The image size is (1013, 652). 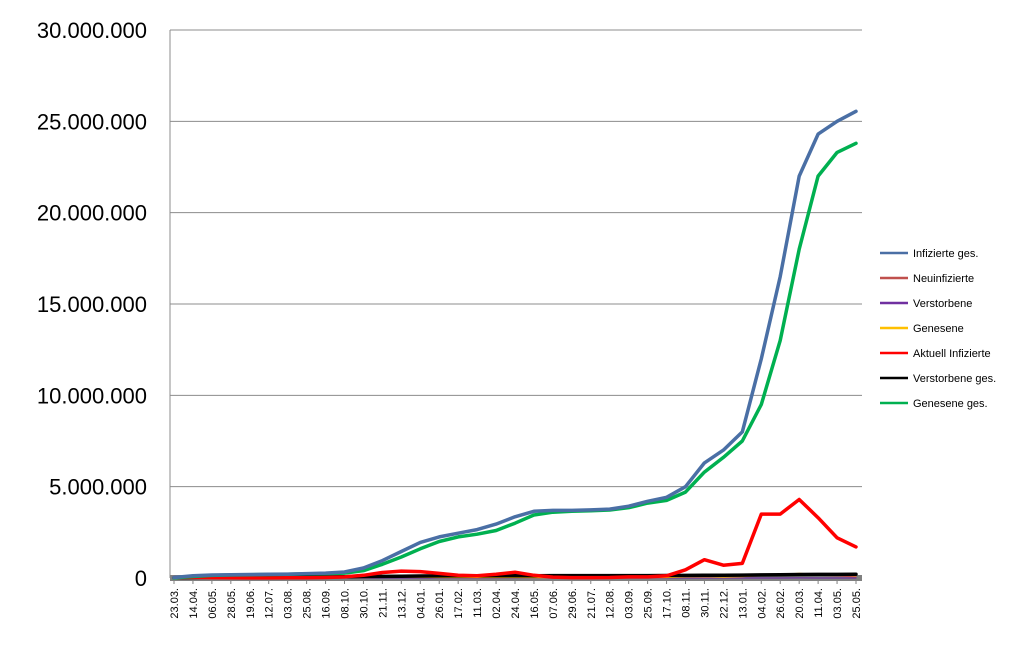 I want to click on x-tick-label: 26.01., so click(x=440, y=603).